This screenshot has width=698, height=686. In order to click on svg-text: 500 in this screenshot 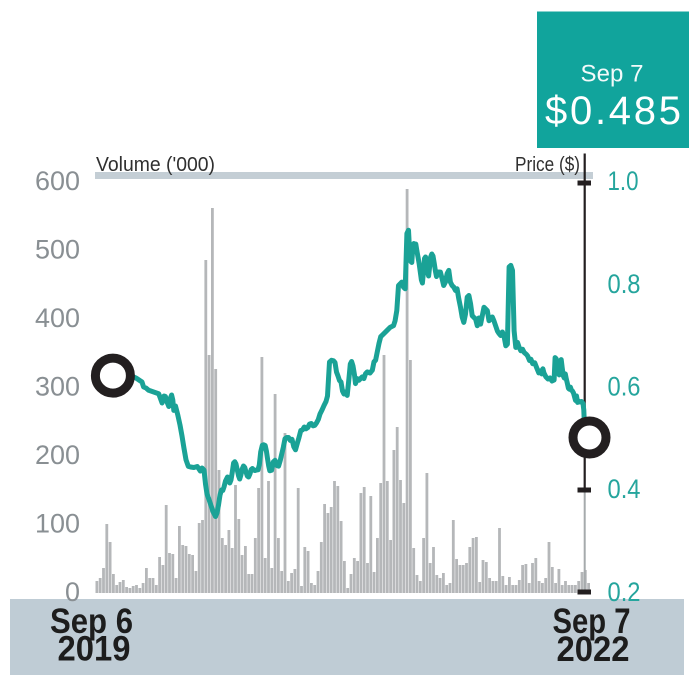, I will do `click(57, 250)`.